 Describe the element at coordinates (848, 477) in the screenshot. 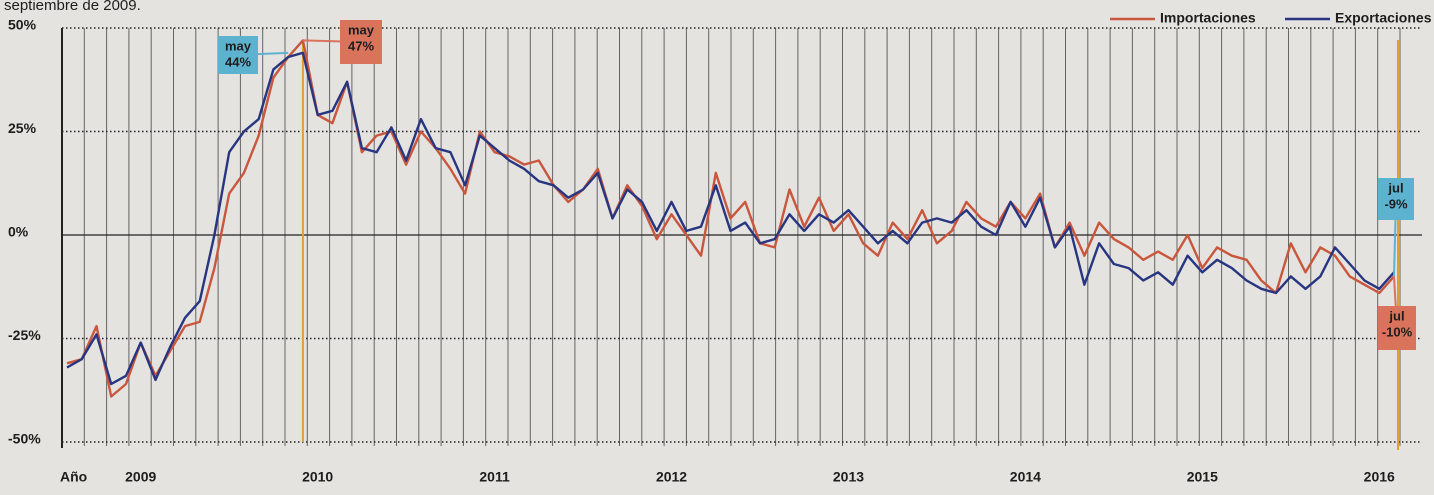

I see `x-tick-label: 2013` at that location.